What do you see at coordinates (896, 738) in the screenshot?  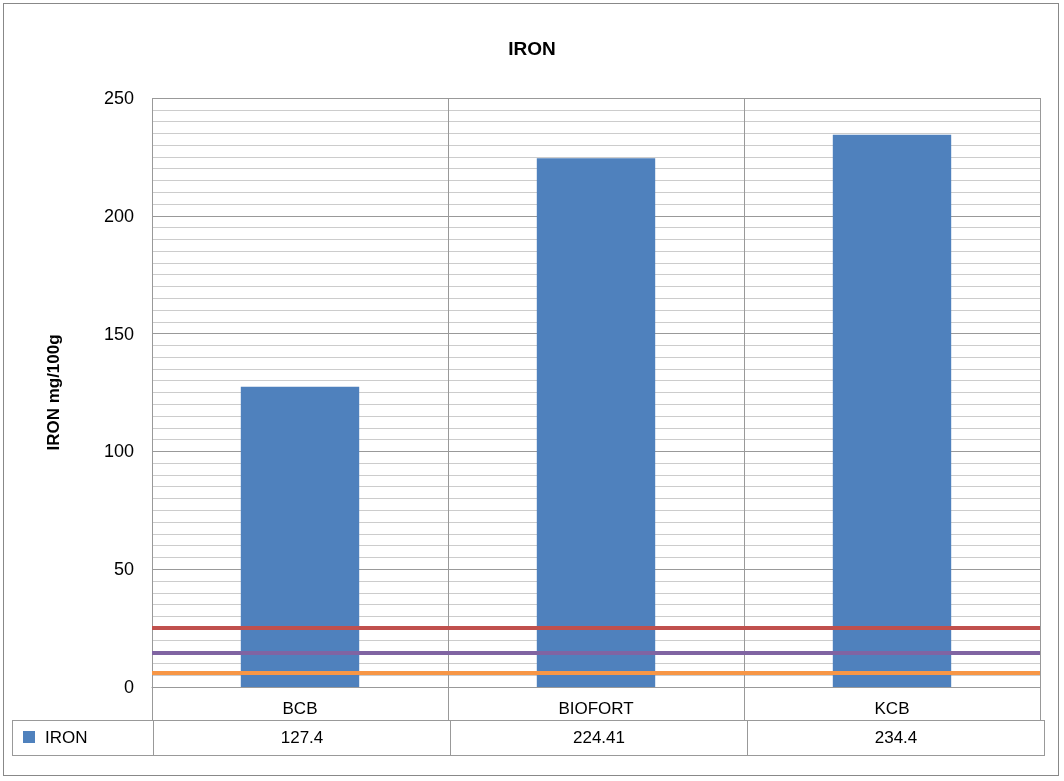 I see `data-label: 234.4` at bounding box center [896, 738].